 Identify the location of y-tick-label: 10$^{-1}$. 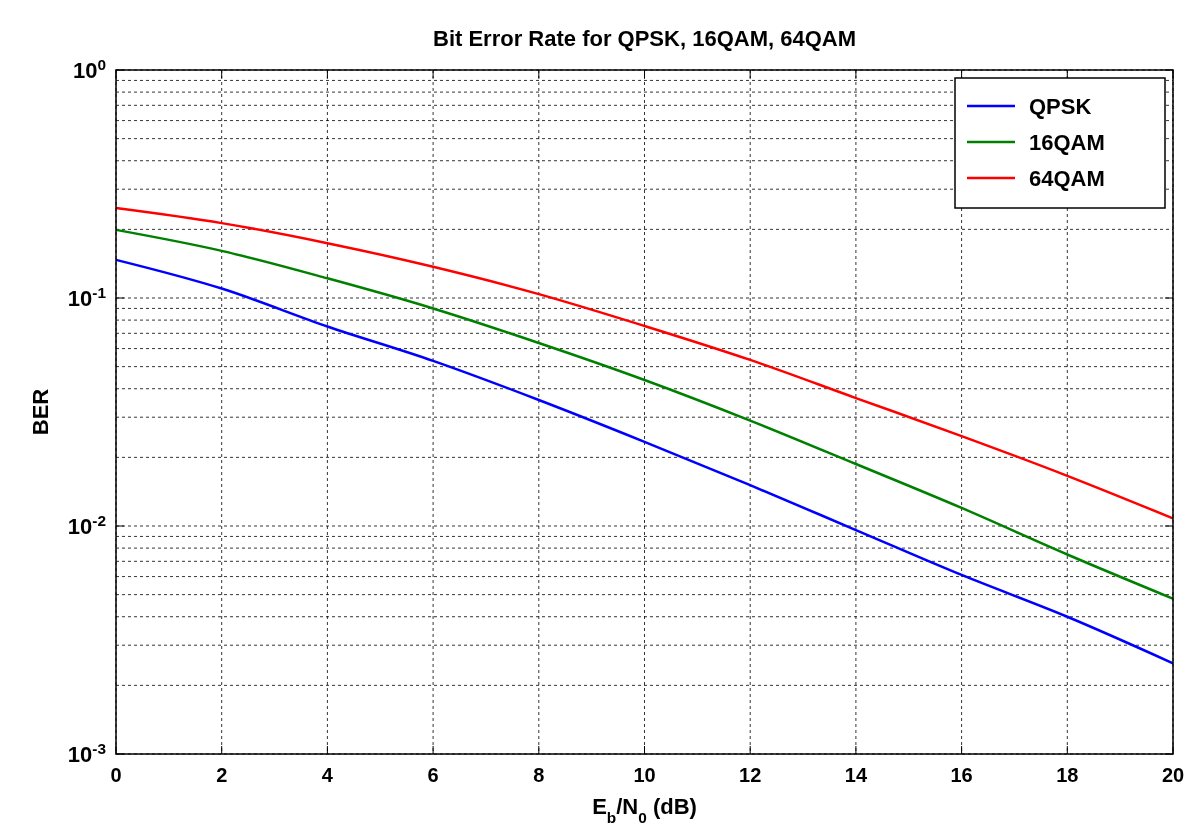
(87, 297).